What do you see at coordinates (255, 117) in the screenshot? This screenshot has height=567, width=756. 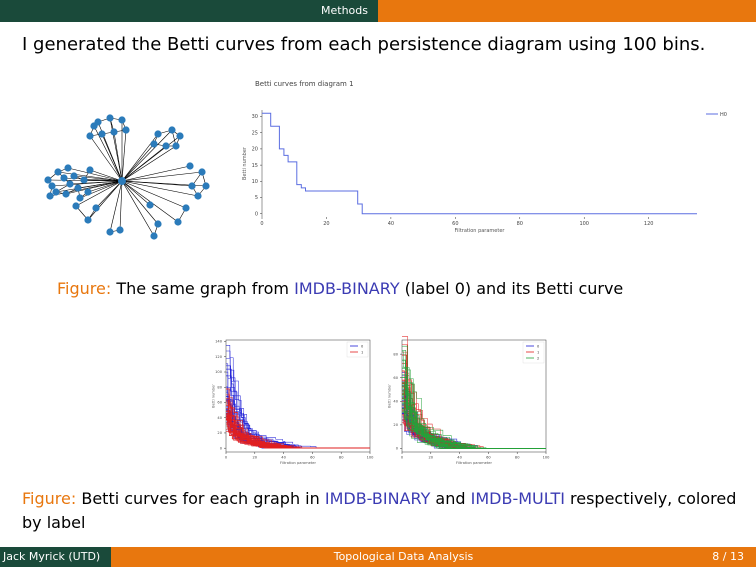 I see `y-tick-label: 30` at bounding box center [255, 117].